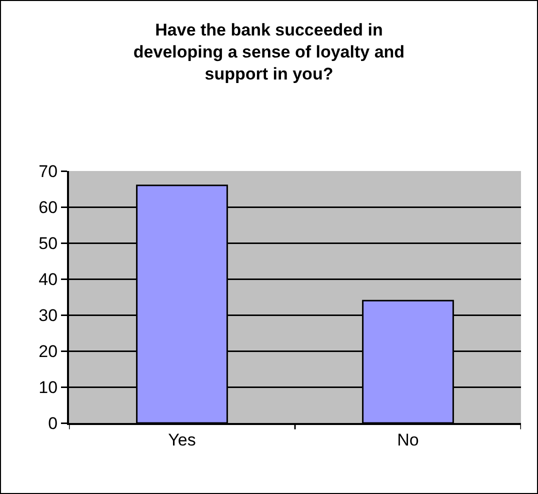 This screenshot has width=538, height=494. I want to click on y-tick-label: 10, so click(48, 387).